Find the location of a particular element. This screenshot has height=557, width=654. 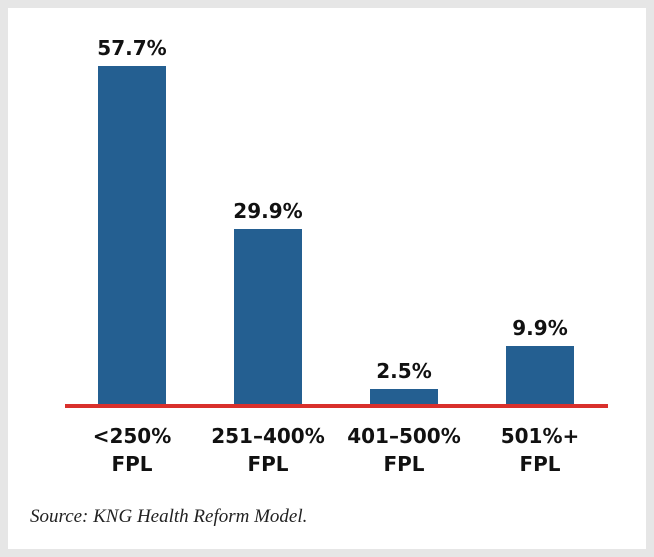

value-label: 29.9% is located at coordinates (268, 210).